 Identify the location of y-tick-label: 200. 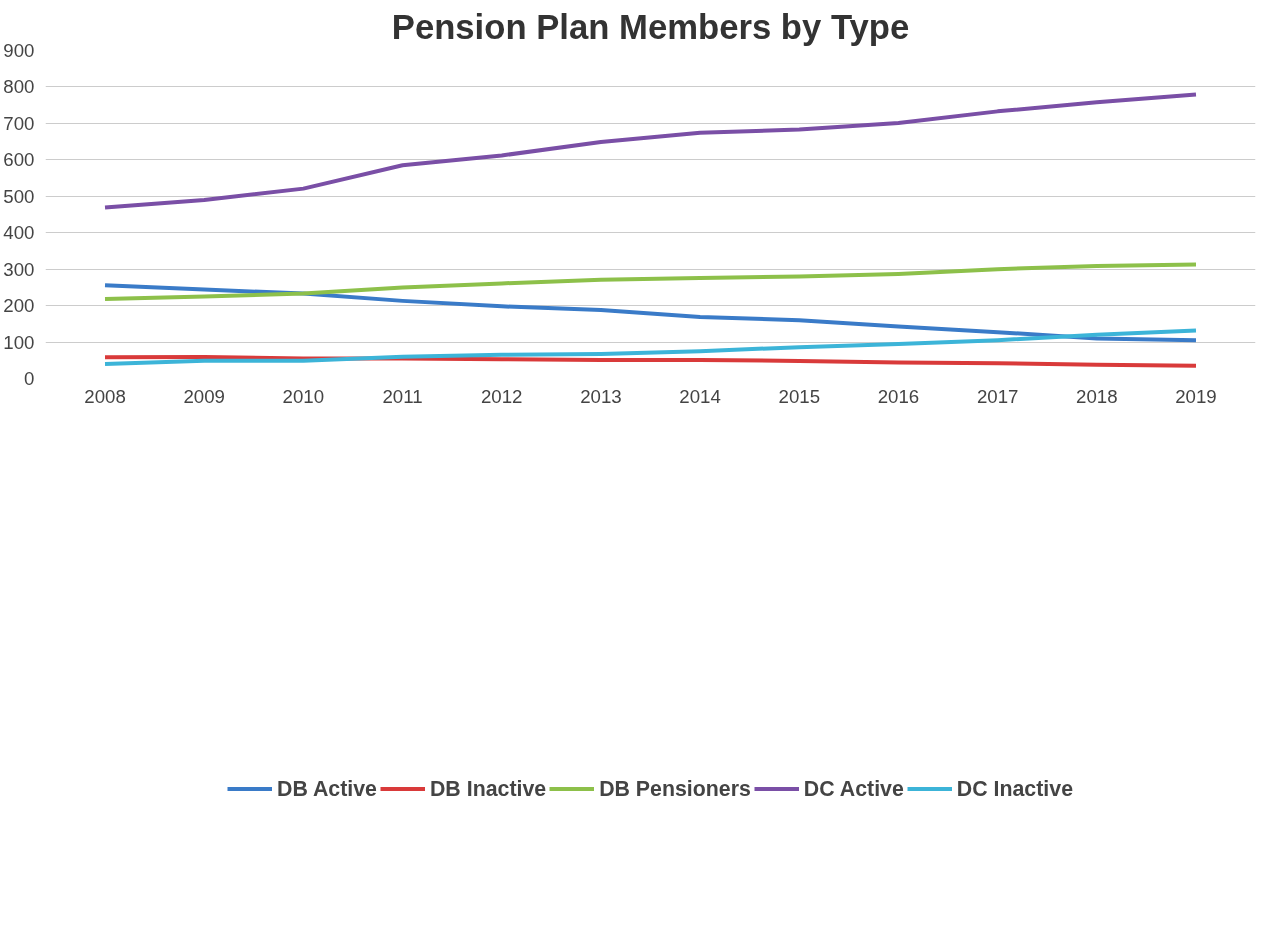
(19, 306).